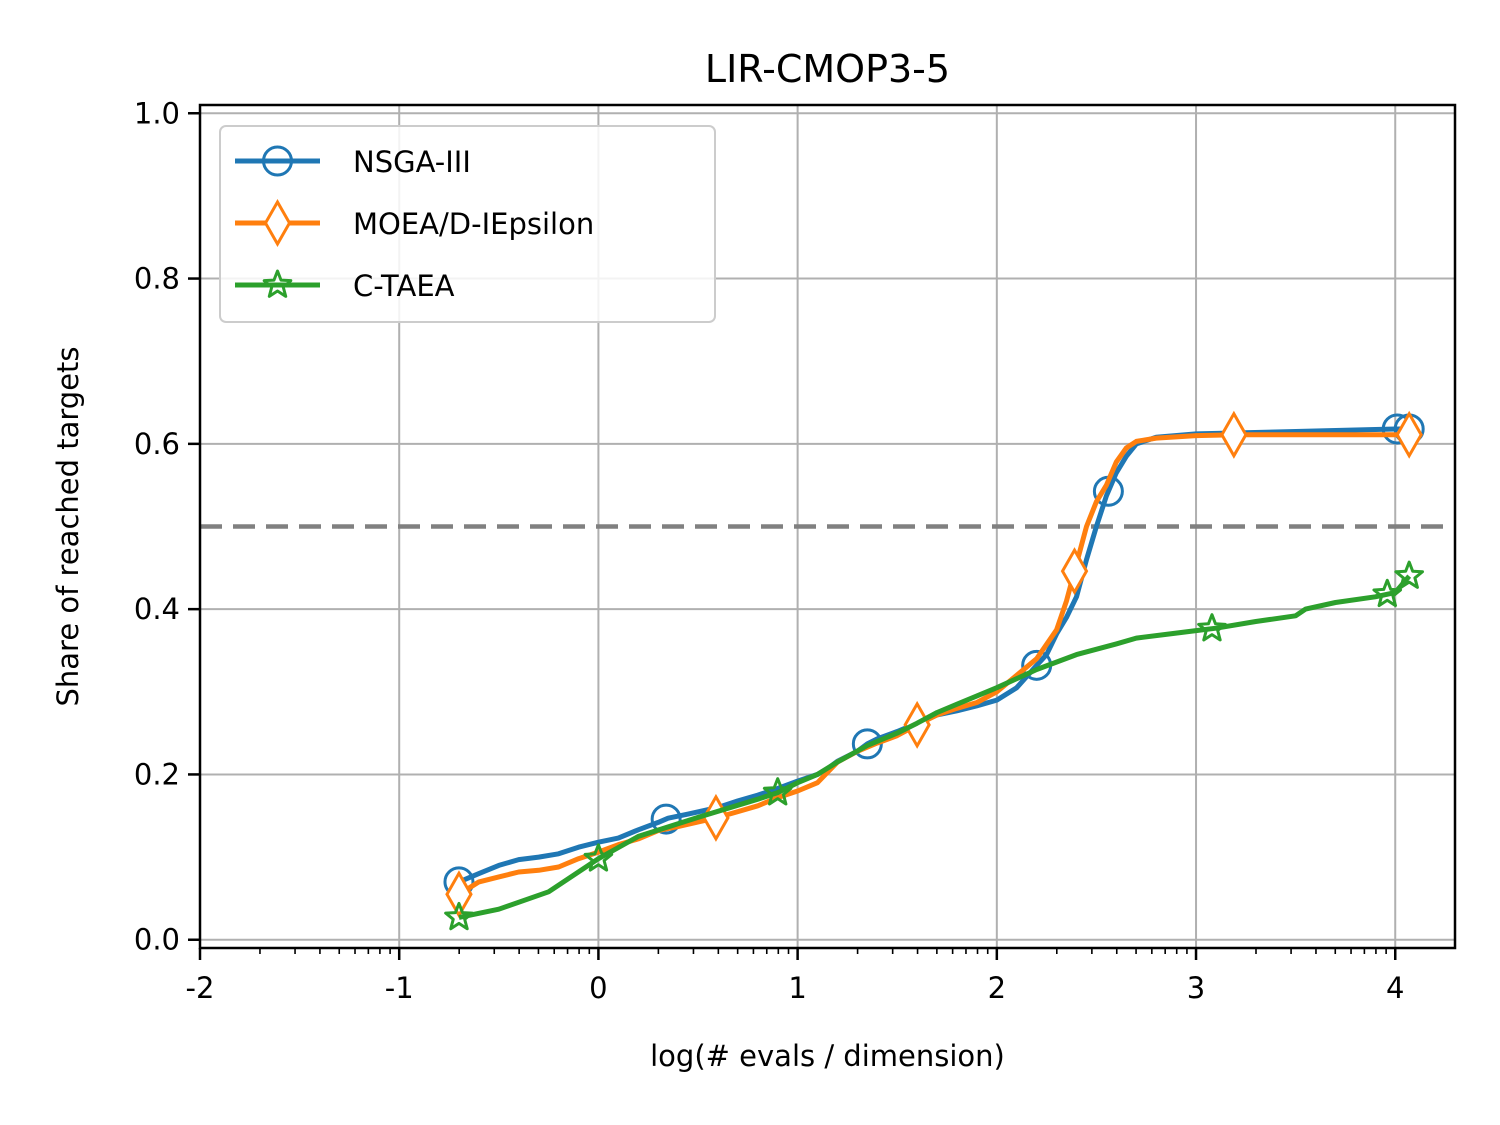  What do you see at coordinates (157, 609) in the screenshot?
I see `y-tick-label: 0.4` at bounding box center [157, 609].